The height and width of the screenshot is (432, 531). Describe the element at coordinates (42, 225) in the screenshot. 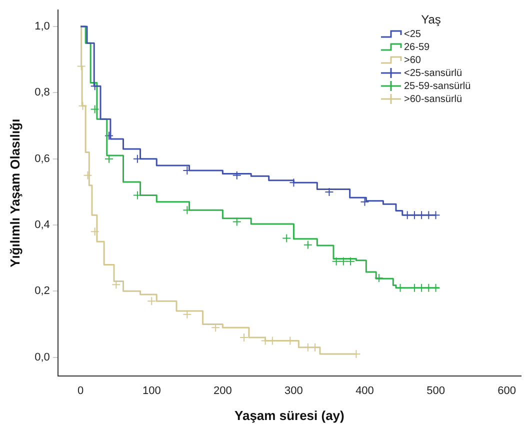

I see `y-tick-label: 0,4` at that location.